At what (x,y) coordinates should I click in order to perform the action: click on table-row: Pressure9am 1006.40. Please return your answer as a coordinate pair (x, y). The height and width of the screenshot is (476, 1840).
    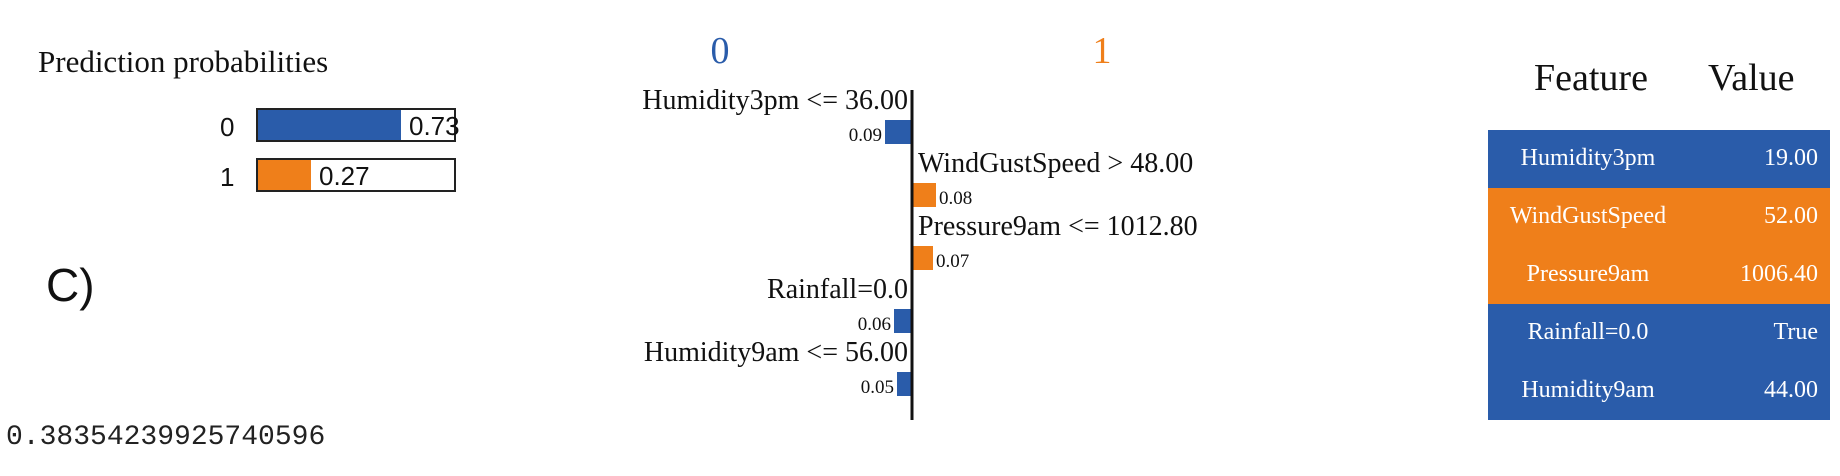
    Looking at the image, I should click on (1659, 275).